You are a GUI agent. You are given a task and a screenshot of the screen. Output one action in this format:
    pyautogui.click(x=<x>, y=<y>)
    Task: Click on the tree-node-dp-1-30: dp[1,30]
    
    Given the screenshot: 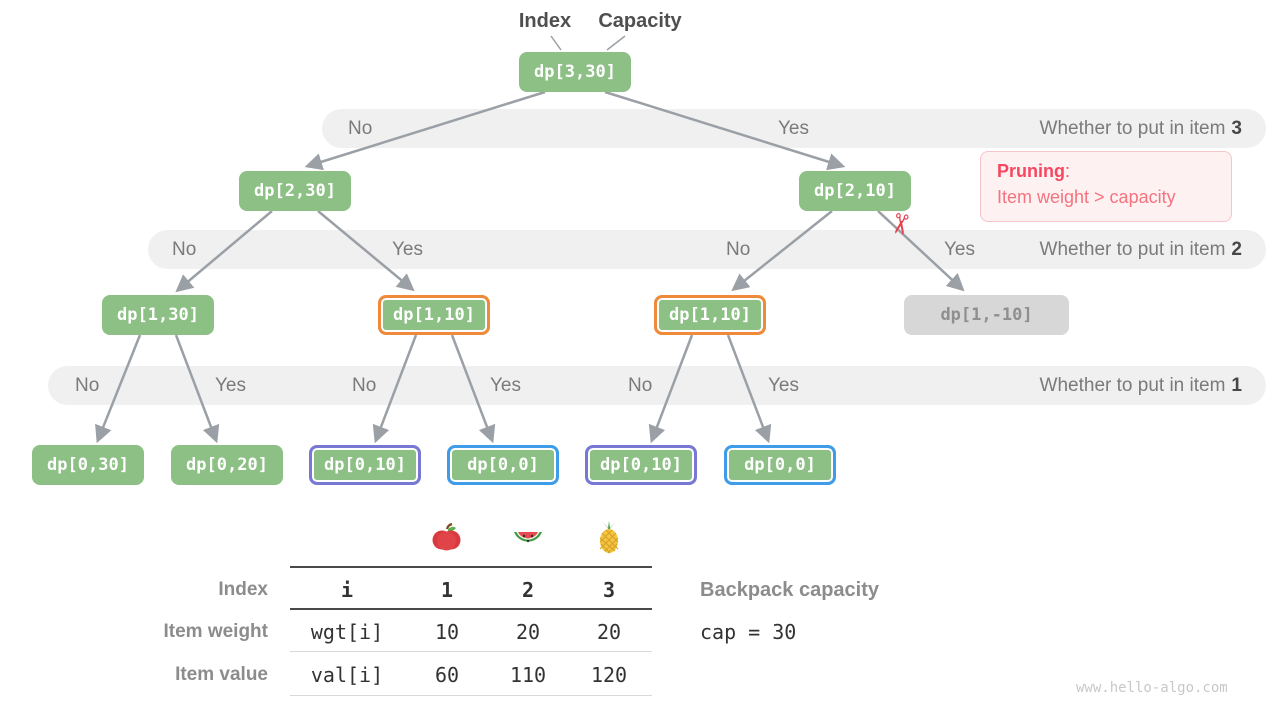 What is the action you would take?
    pyautogui.click(x=158, y=315)
    